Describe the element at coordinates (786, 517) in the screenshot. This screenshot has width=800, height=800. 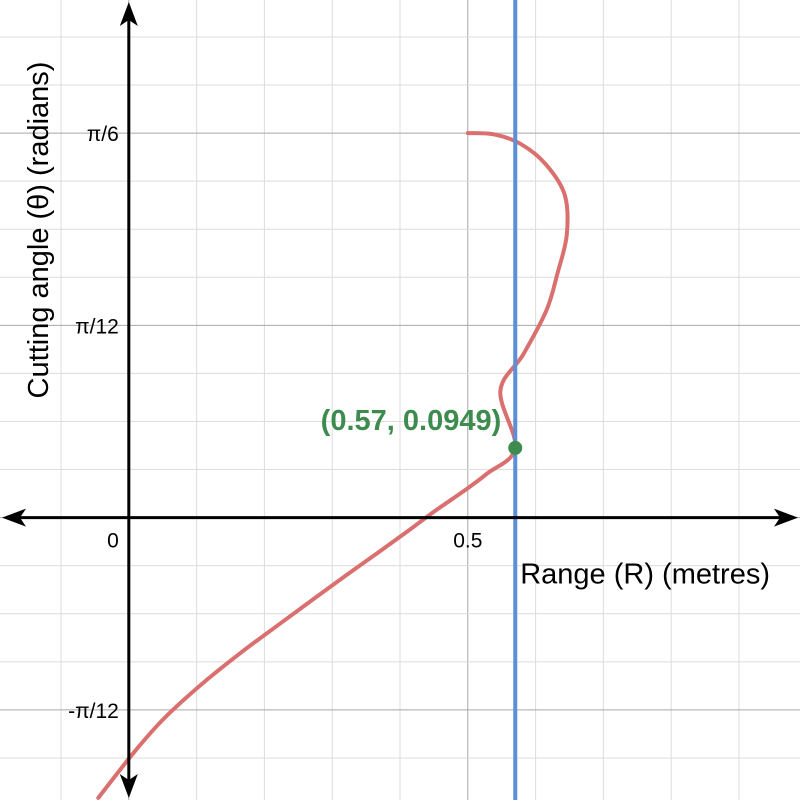
I see `x-axis-arrow-right` at that location.